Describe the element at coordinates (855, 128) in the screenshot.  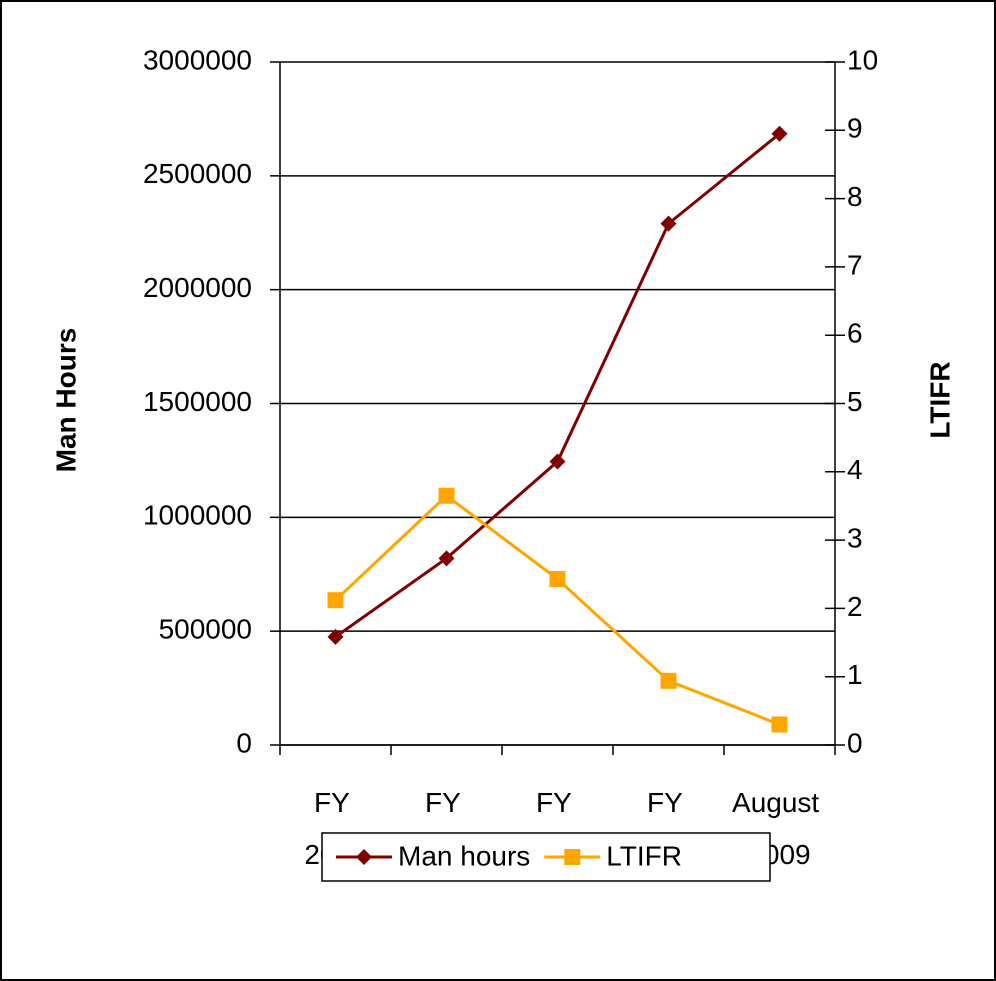
I see `y2-tick-label: 9` at that location.